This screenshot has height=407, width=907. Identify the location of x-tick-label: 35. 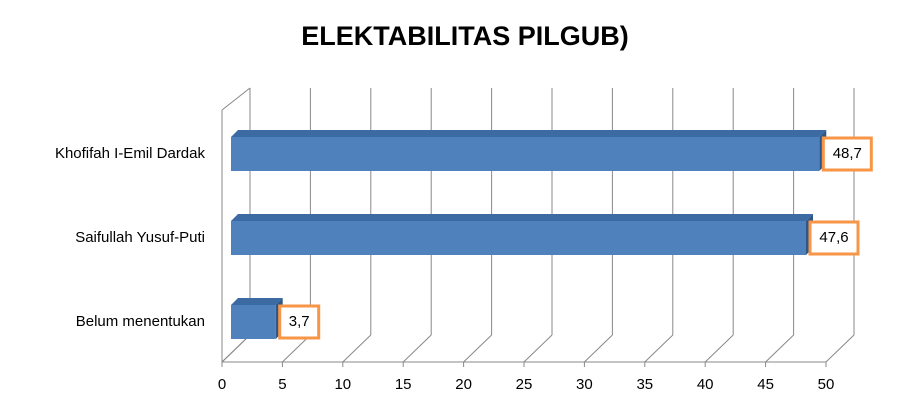
(644, 384).